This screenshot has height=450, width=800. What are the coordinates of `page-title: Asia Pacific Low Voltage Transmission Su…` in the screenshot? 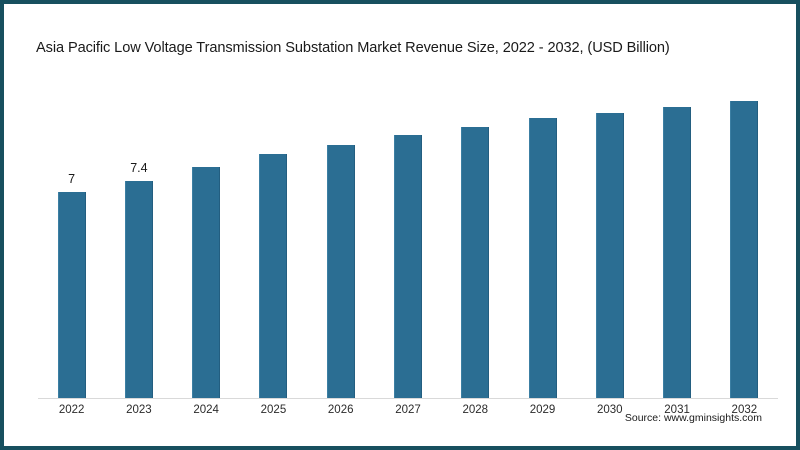 It's located at (353, 48).